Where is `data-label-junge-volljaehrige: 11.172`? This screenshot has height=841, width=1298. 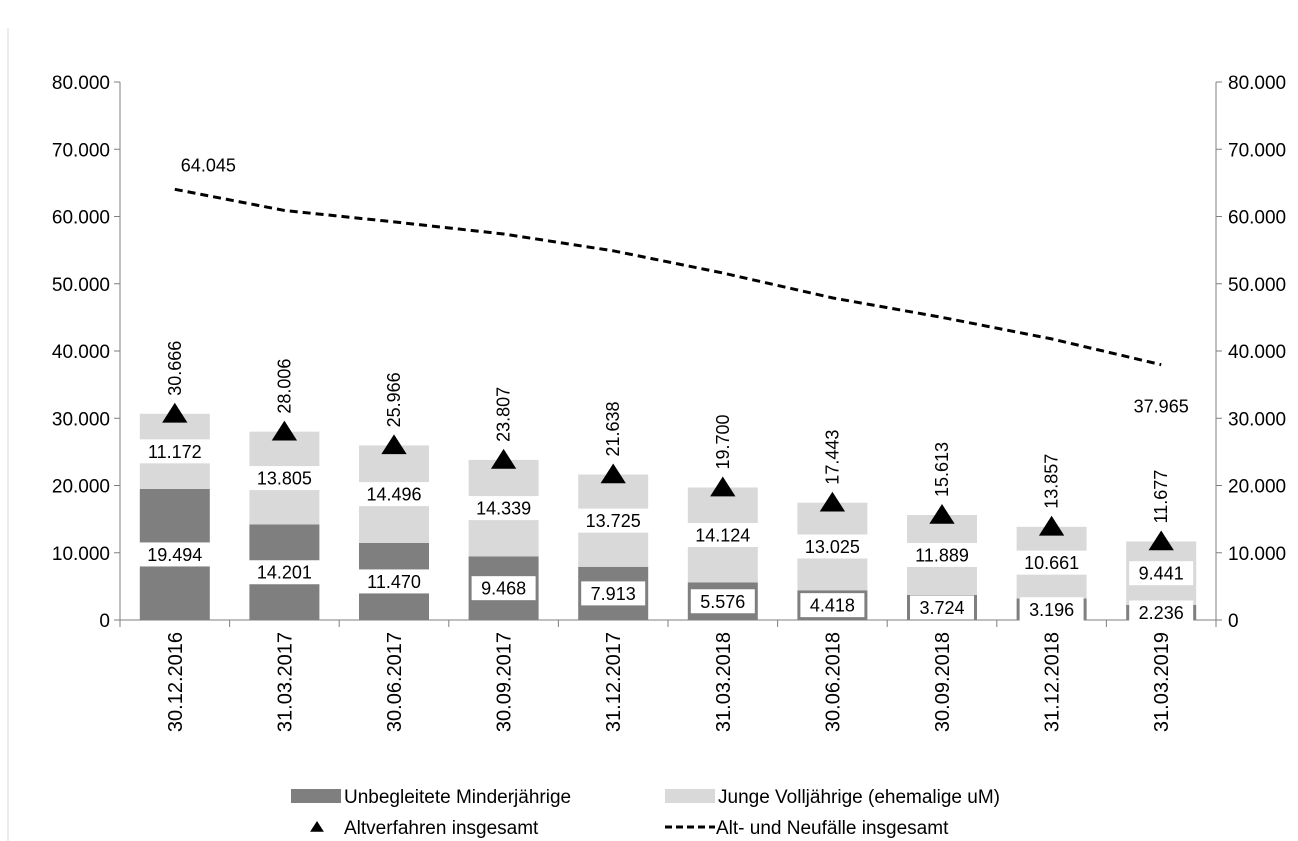
data-label-junge-volljaehrige: 11.172 is located at coordinates (174, 451).